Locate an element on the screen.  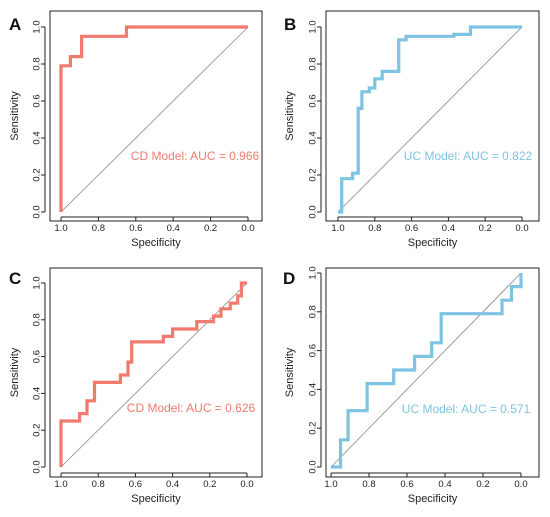
auc-annotation: UC Model: AUC = 0.571 is located at coordinates (466, 409).